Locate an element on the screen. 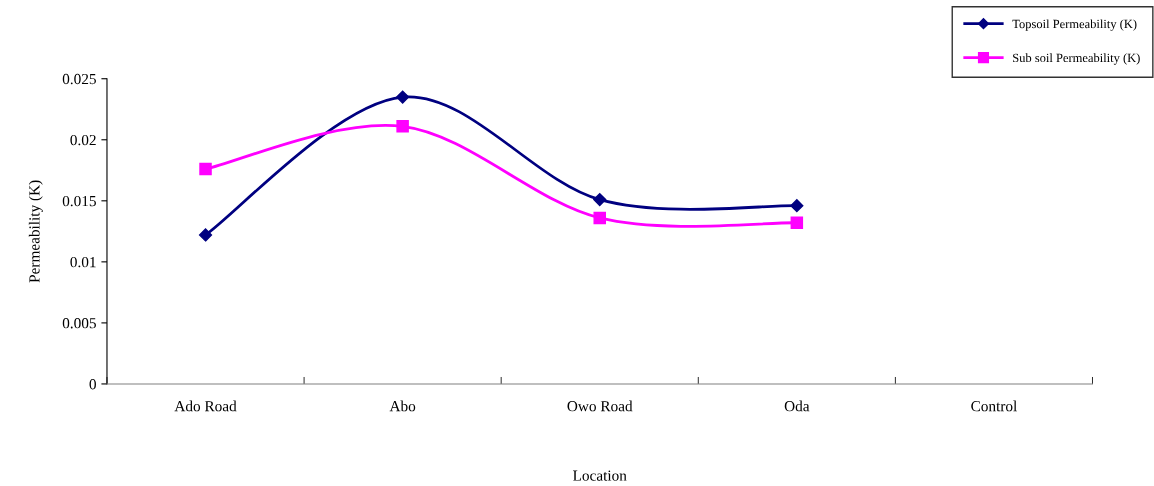 The image size is (1154, 486). x-tick-label: Control is located at coordinates (994, 406).